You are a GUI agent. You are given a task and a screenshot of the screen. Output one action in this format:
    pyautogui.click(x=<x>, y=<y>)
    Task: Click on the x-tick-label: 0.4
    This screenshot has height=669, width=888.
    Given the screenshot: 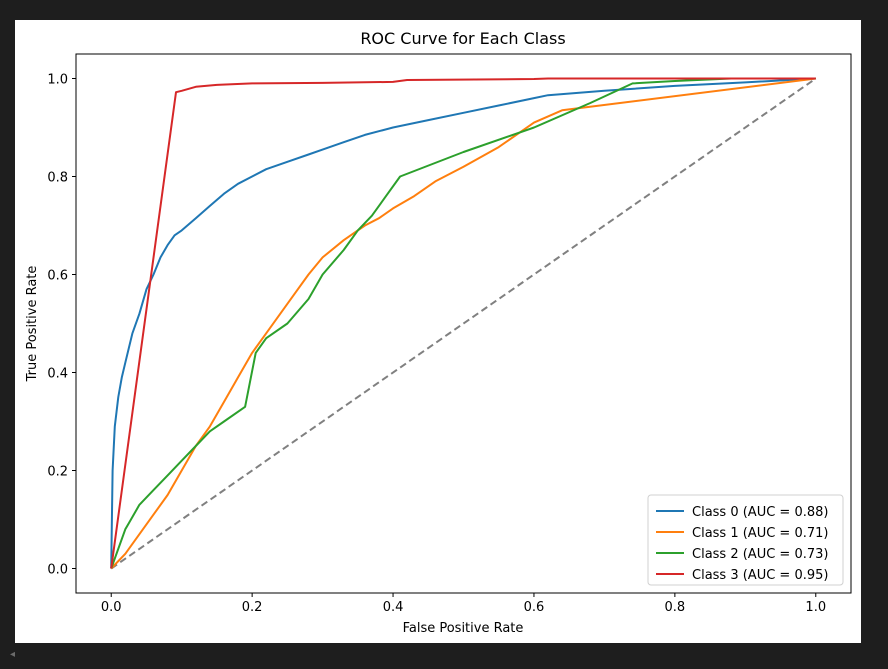 What is the action you would take?
    pyautogui.click(x=393, y=607)
    